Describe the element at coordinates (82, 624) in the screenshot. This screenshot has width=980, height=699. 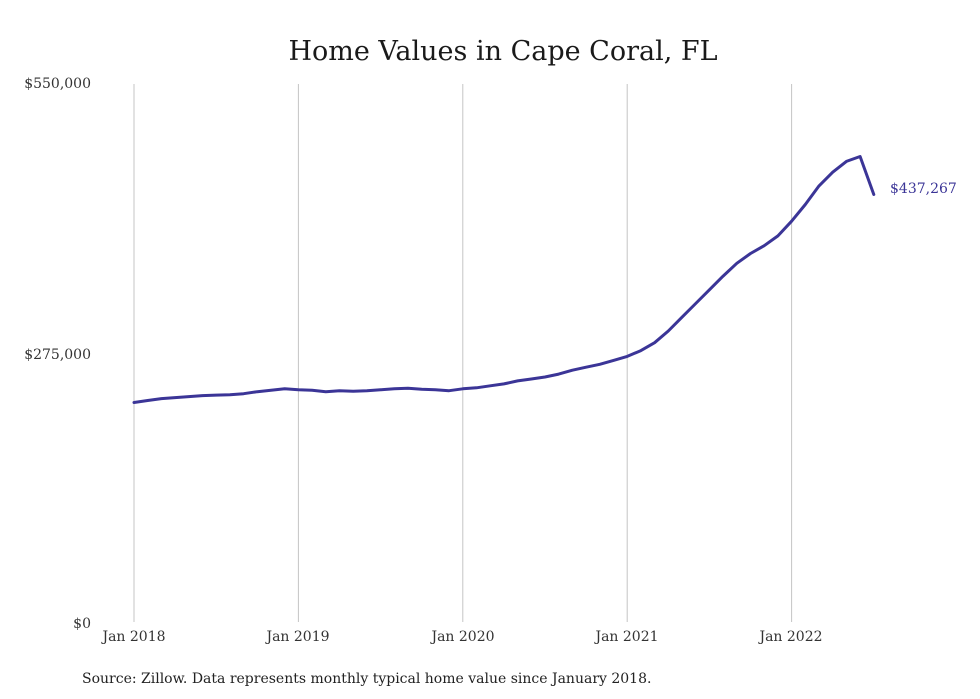
I see `y-tick-label-0: $0` at that location.